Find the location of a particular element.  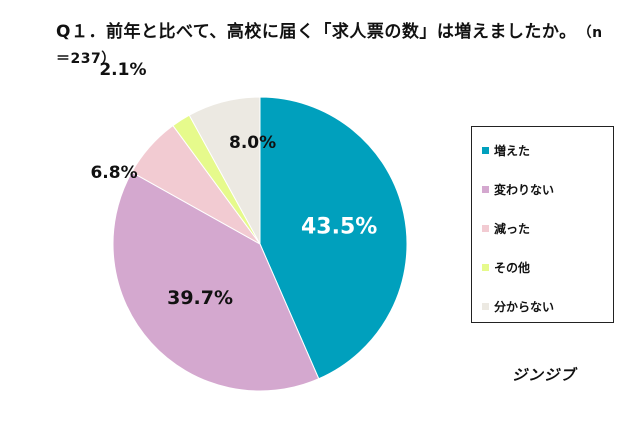

legend-label: 変わりない is located at coordinates (524, 189).